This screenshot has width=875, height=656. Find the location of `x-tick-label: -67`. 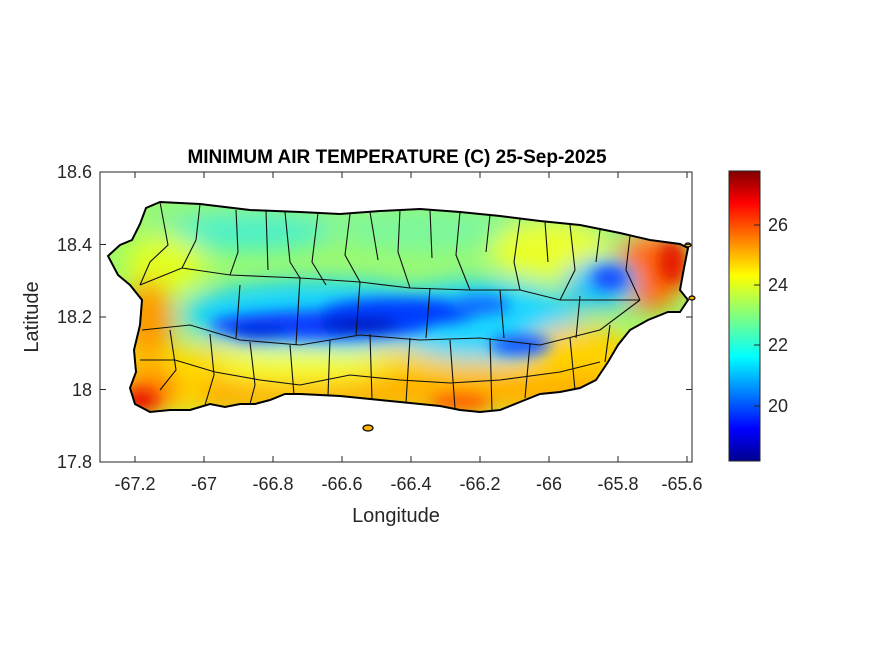

x-tick-label: -67 is located at coordinates (204, 484).